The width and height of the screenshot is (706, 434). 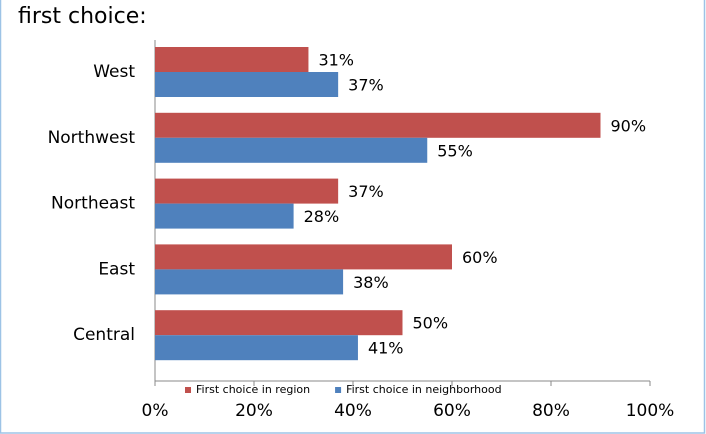 What do you see at coordinates (254, 411) in the screenshot?
I see `x-tick-label: 20%` at bounding box center [254, 411].